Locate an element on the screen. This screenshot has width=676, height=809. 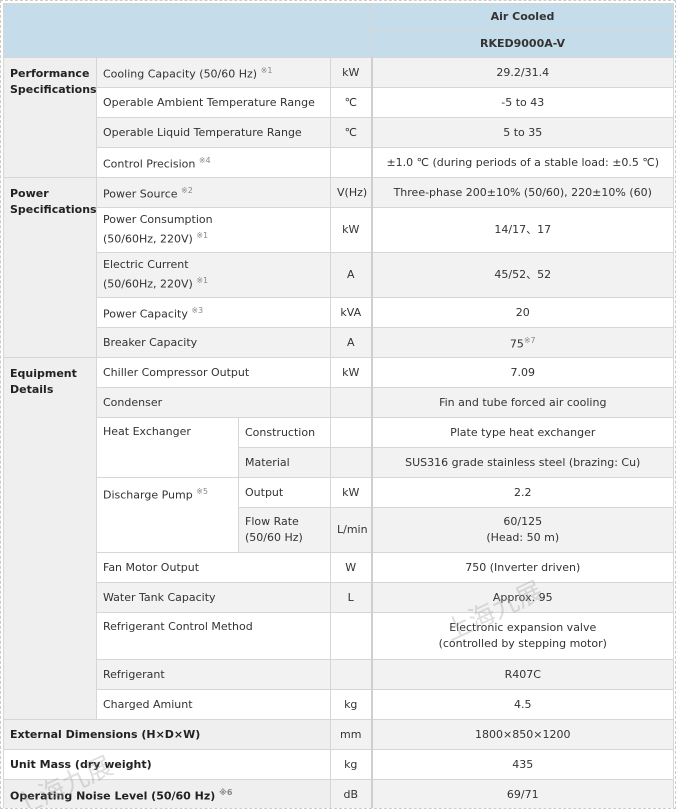
row-sublabel: Material is located at coordinates (284, 462).